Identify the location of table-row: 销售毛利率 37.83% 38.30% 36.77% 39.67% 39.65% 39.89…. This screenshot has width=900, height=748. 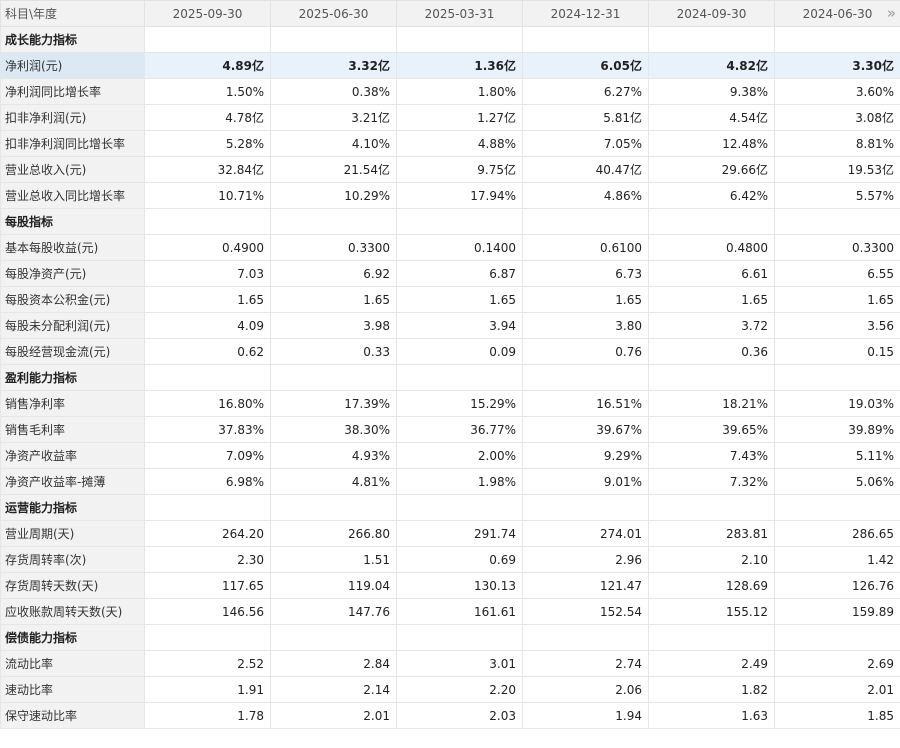
(450, 429).